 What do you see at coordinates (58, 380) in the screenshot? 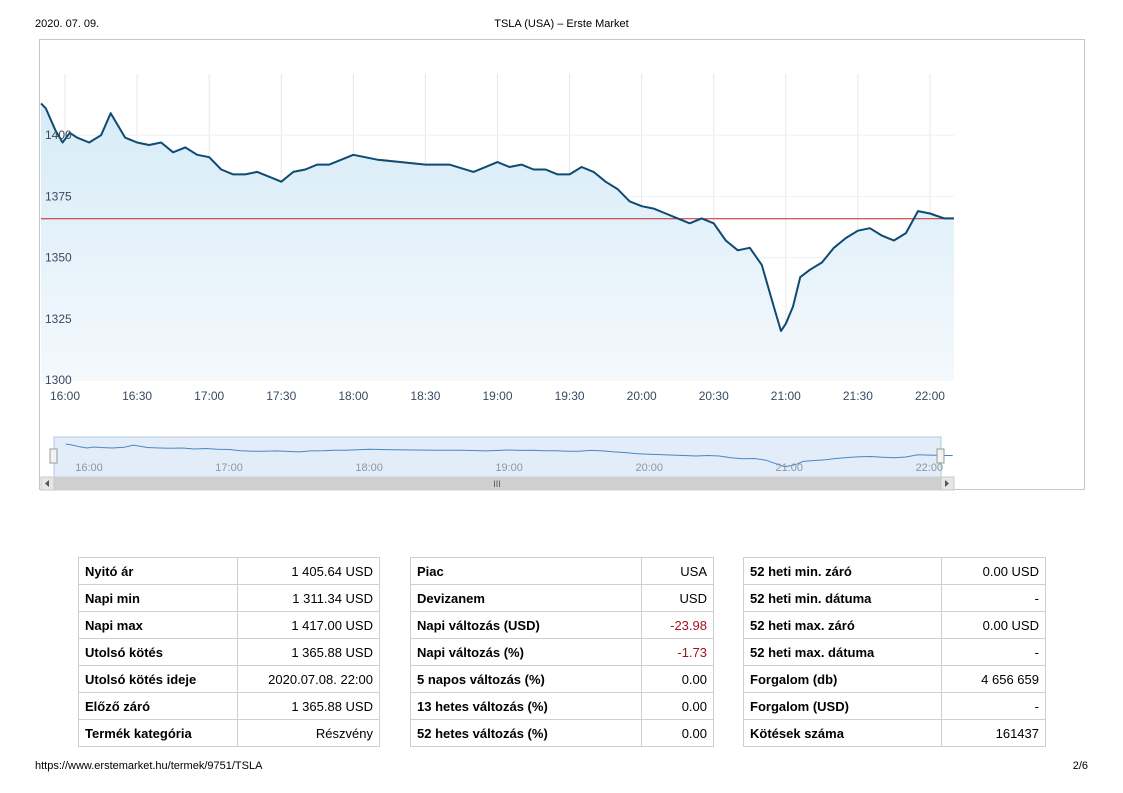
I see `y-tick-label: 1300` at bounding box center [58, 380].